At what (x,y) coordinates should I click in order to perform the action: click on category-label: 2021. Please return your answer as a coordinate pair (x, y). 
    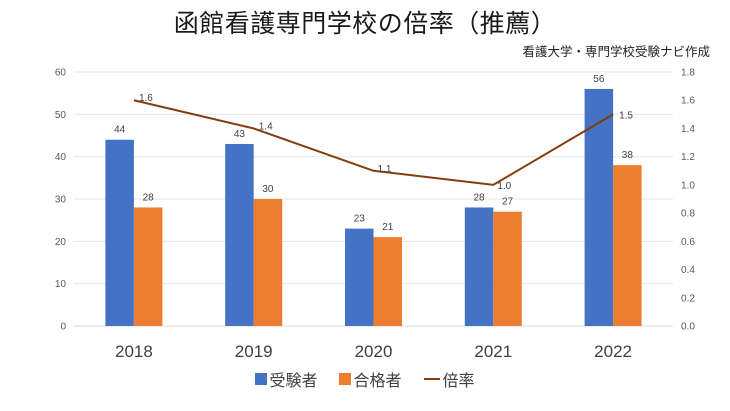
    Looking at the image, I should click on (493, 351).